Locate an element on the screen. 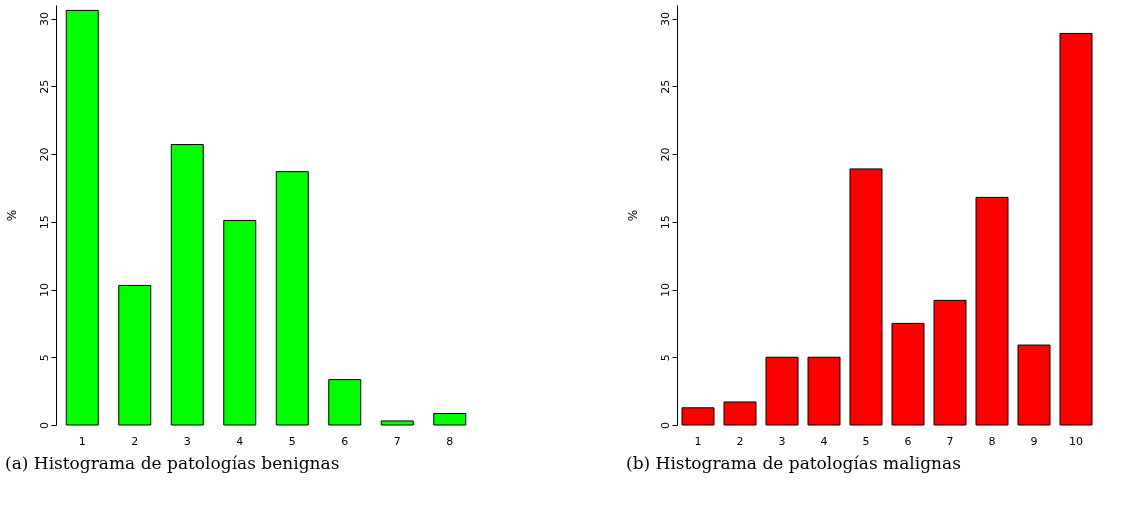  text: (b) Histograma de patologías malignas is located at coordinates (793, 463).